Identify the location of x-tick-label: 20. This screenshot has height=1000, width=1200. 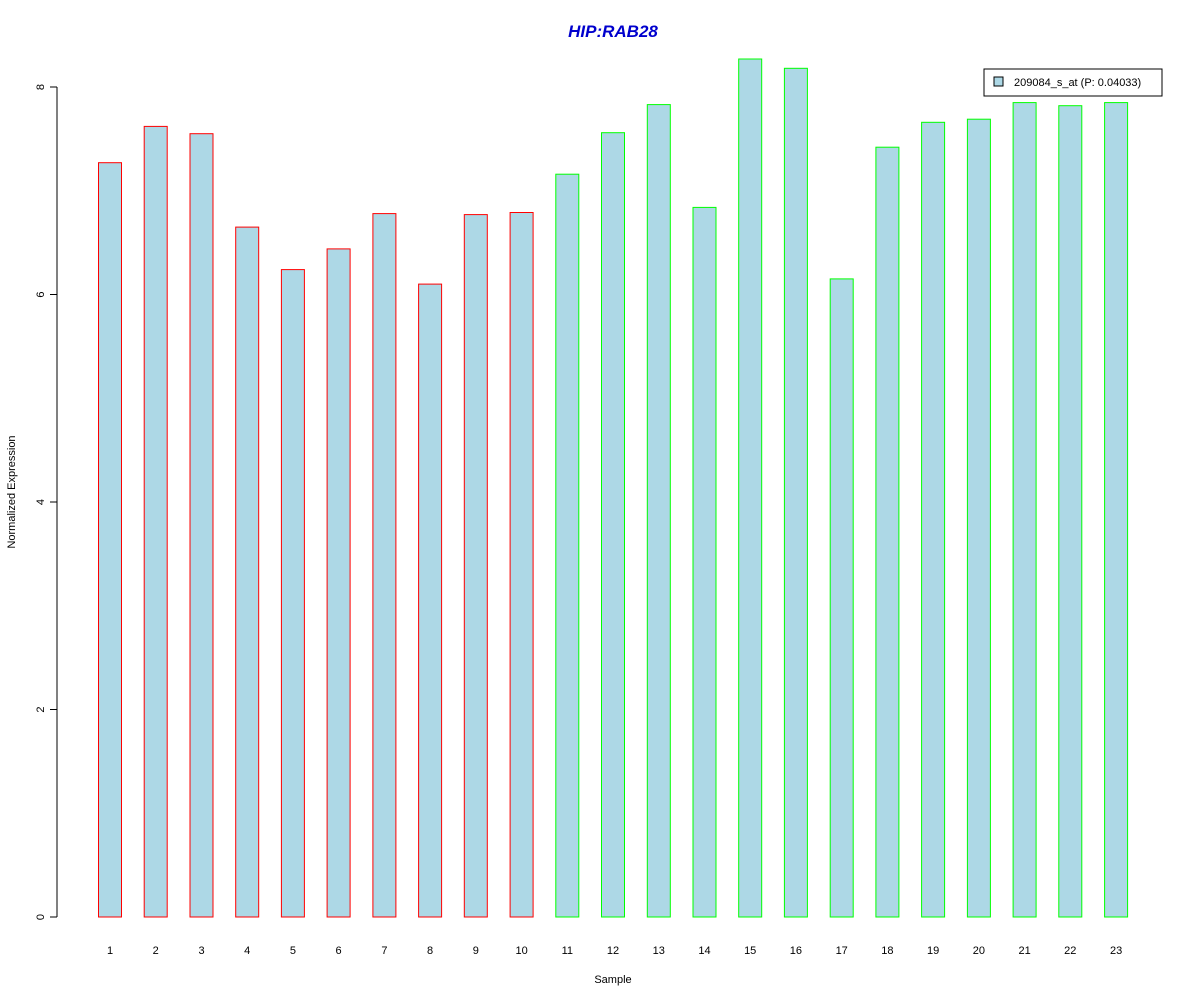
(979, 951).